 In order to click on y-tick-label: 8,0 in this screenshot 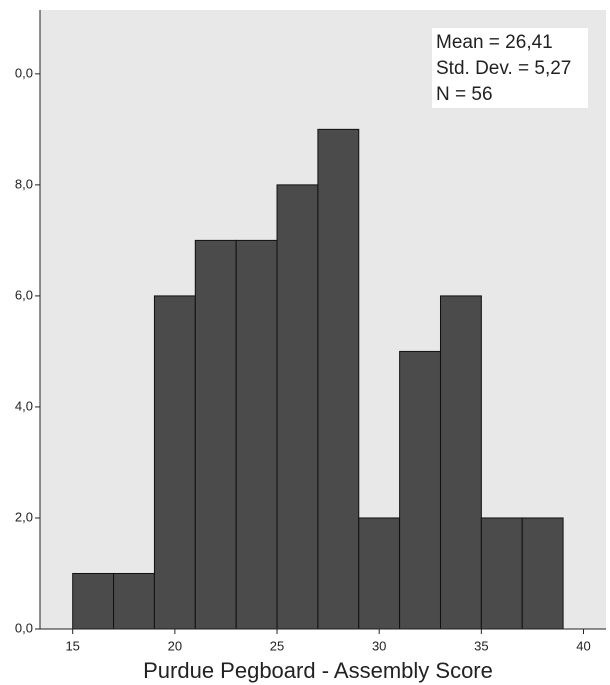, I will do `click(24, 183)`.